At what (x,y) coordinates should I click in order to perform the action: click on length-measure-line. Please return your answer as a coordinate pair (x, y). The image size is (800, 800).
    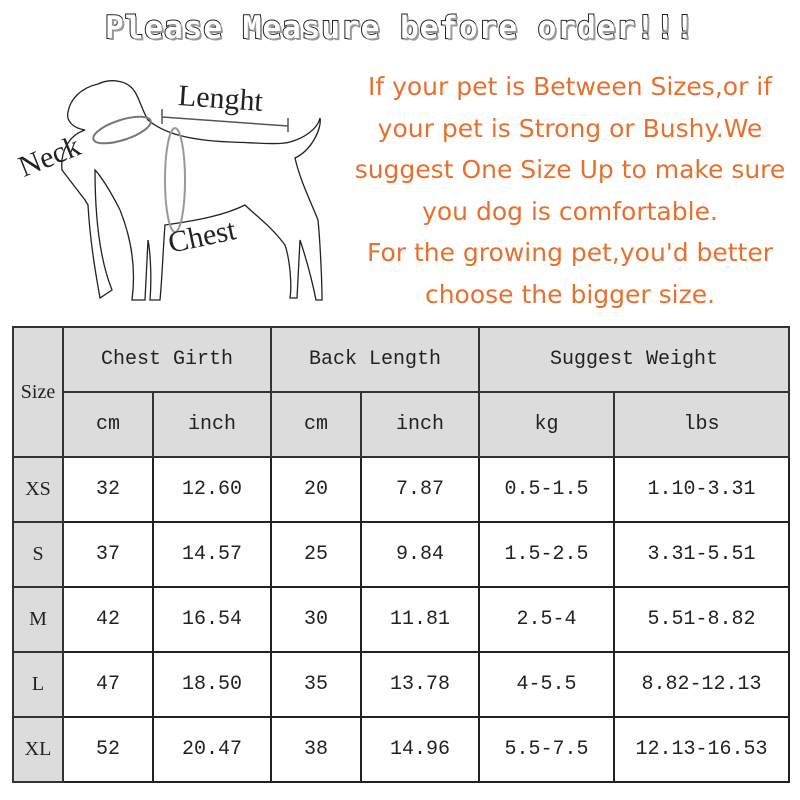
    Looking at the image, I should click on (225, 120).